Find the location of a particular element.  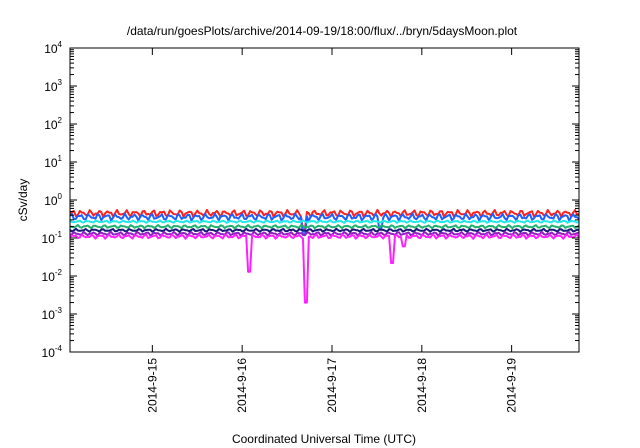

y-tick-label: 10⁰ is located at coordinates (53, 200).